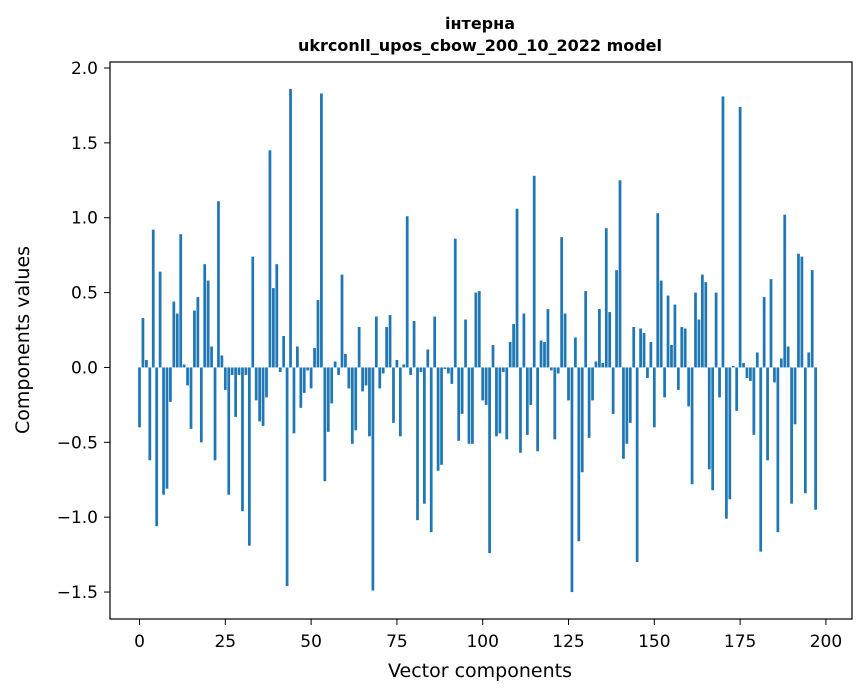  Describe the element at coordinates (826, 642) in the screenshot. I see `x-tick-label: 200` at that location.